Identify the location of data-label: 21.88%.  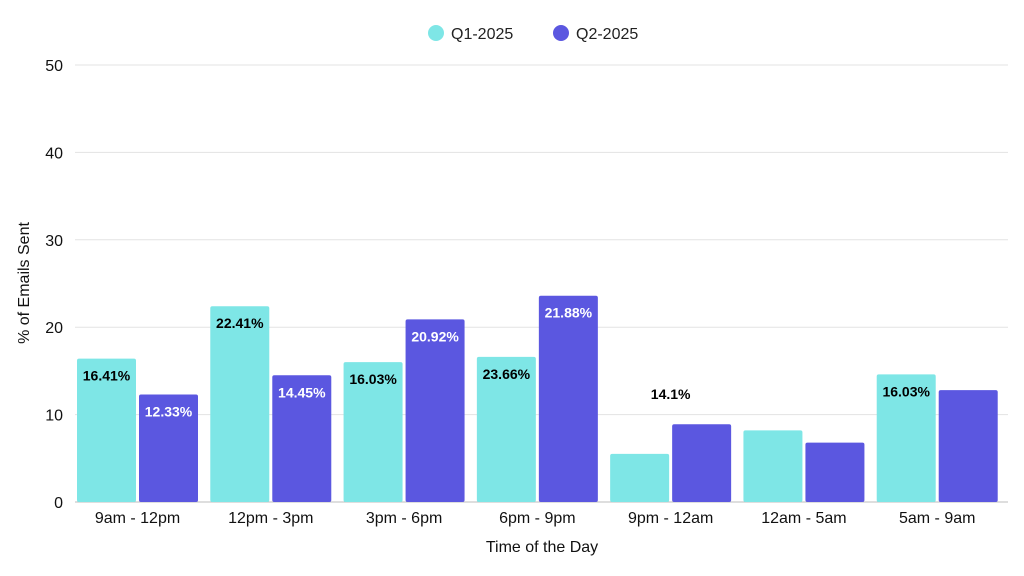
(569, 313).